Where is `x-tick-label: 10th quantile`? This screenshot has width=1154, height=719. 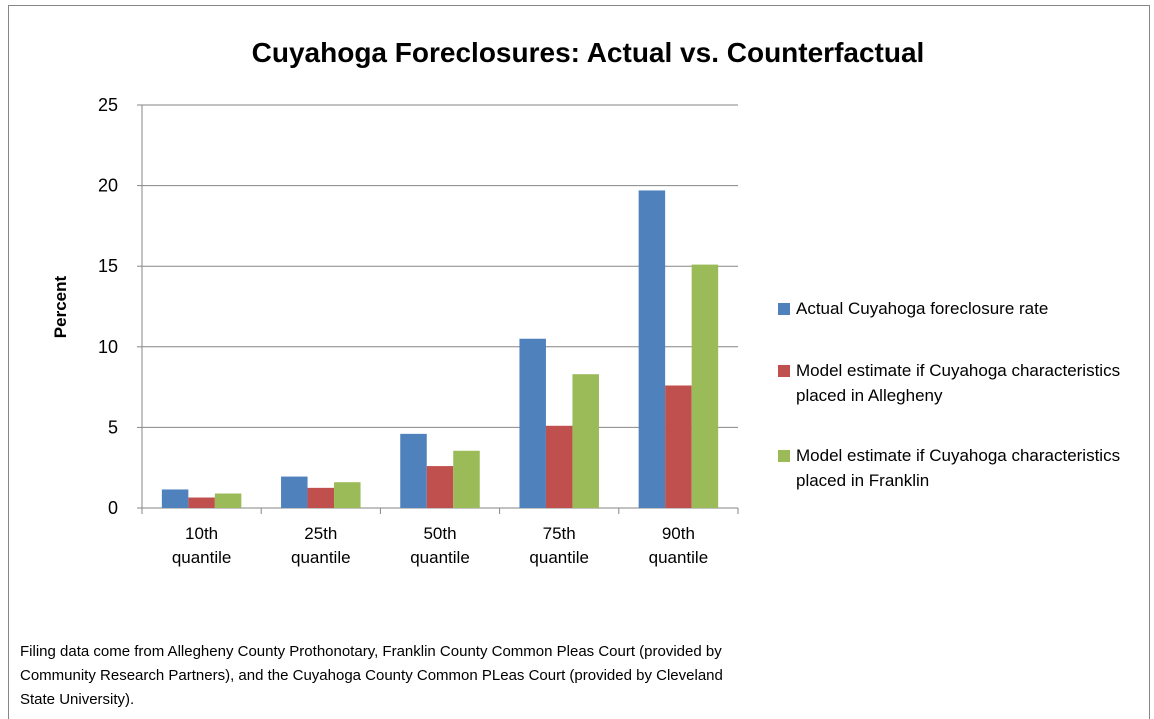
x-tick-label: 10th quantile is located at coordinates (201, 545).